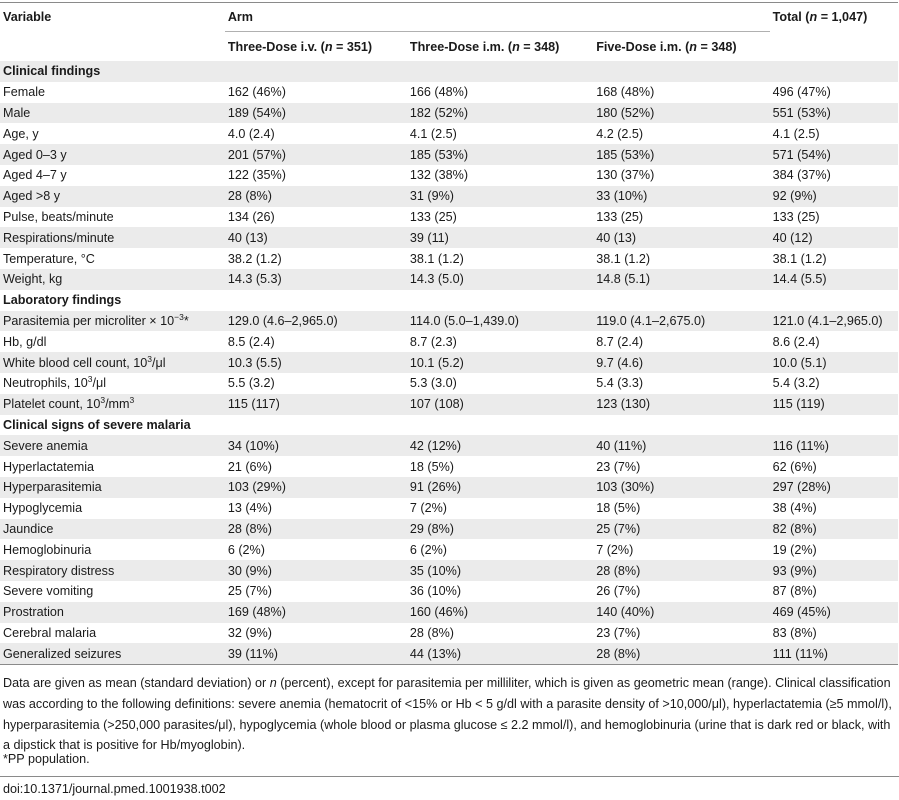  Describe the element at coordinates (500, 154) in the screenshot. I see `arm-value-cell: 185 (53%)` at that location.